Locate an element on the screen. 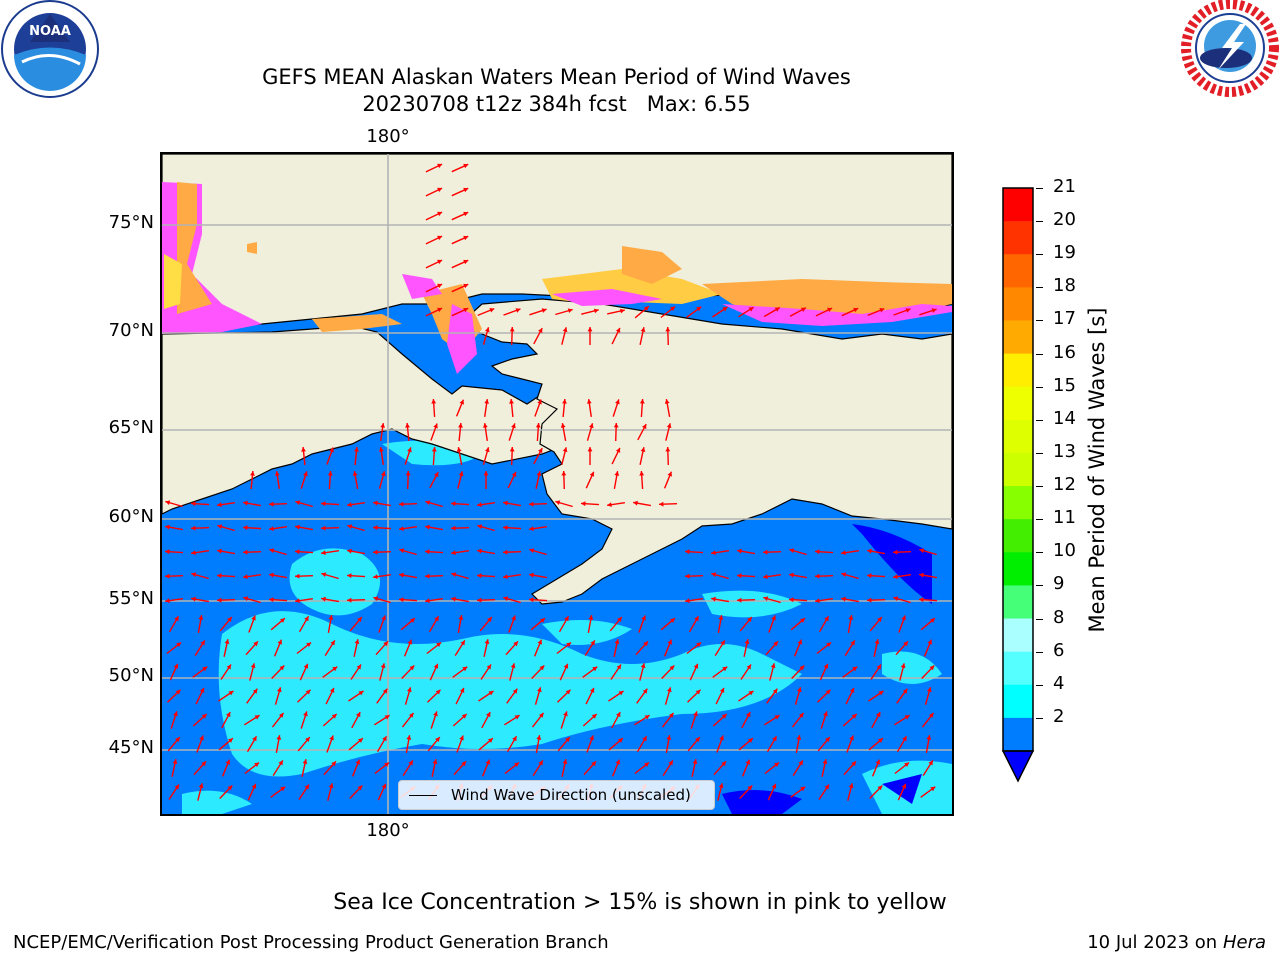  colorbar-tick-label: 4 is located at coordinates (1059, 683).